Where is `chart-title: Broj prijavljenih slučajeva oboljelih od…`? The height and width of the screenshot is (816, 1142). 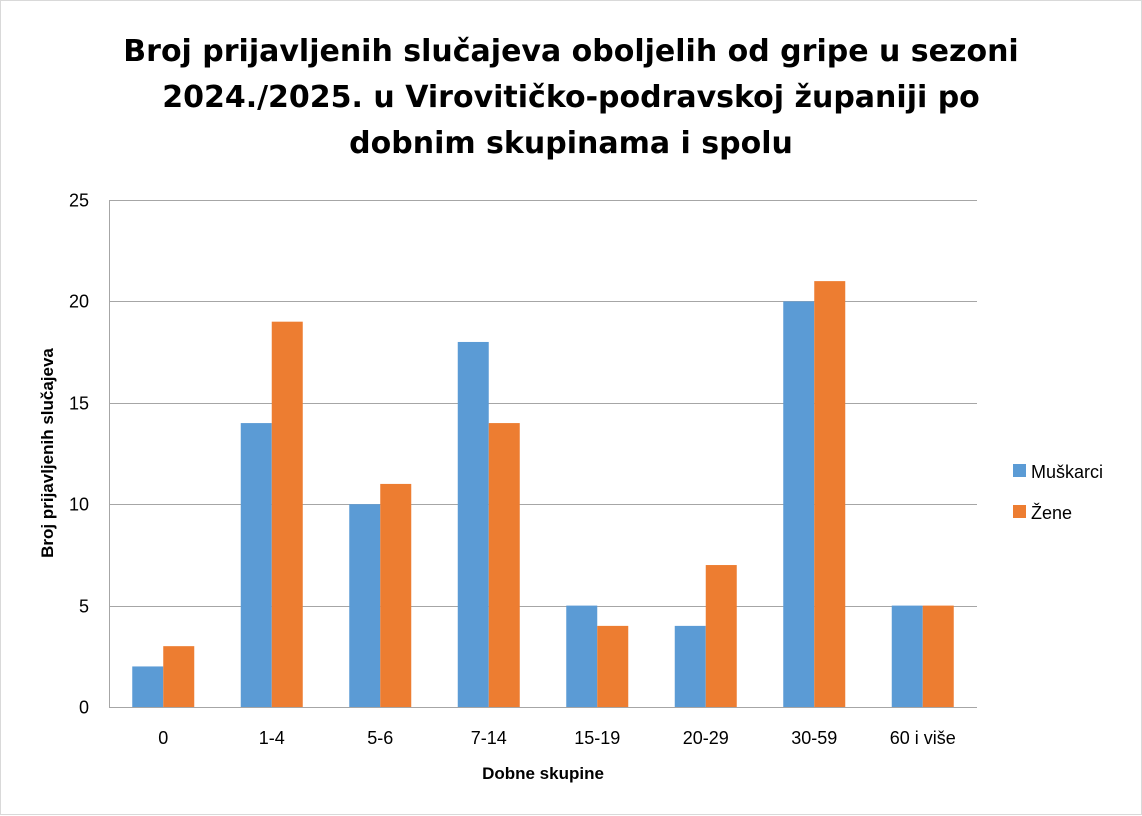 chart-title: Broj prijavljenih slučajeva oboljelih od… is located at coordinates (570, 97).